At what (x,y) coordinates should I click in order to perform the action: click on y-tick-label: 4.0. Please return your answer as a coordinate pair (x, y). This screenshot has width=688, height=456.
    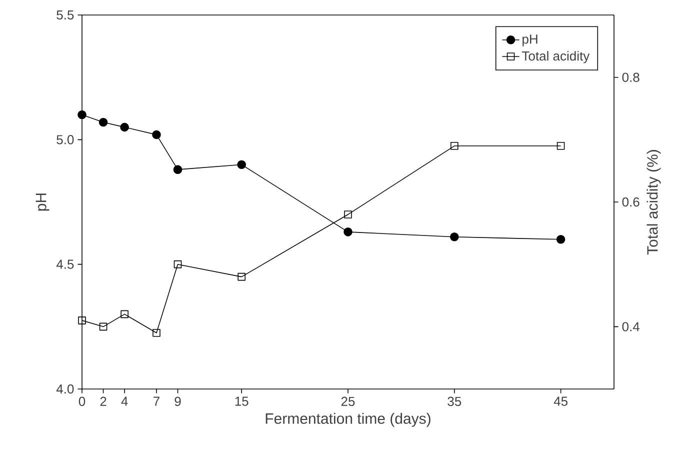
    Looking at the image, I should click on (65, 389).